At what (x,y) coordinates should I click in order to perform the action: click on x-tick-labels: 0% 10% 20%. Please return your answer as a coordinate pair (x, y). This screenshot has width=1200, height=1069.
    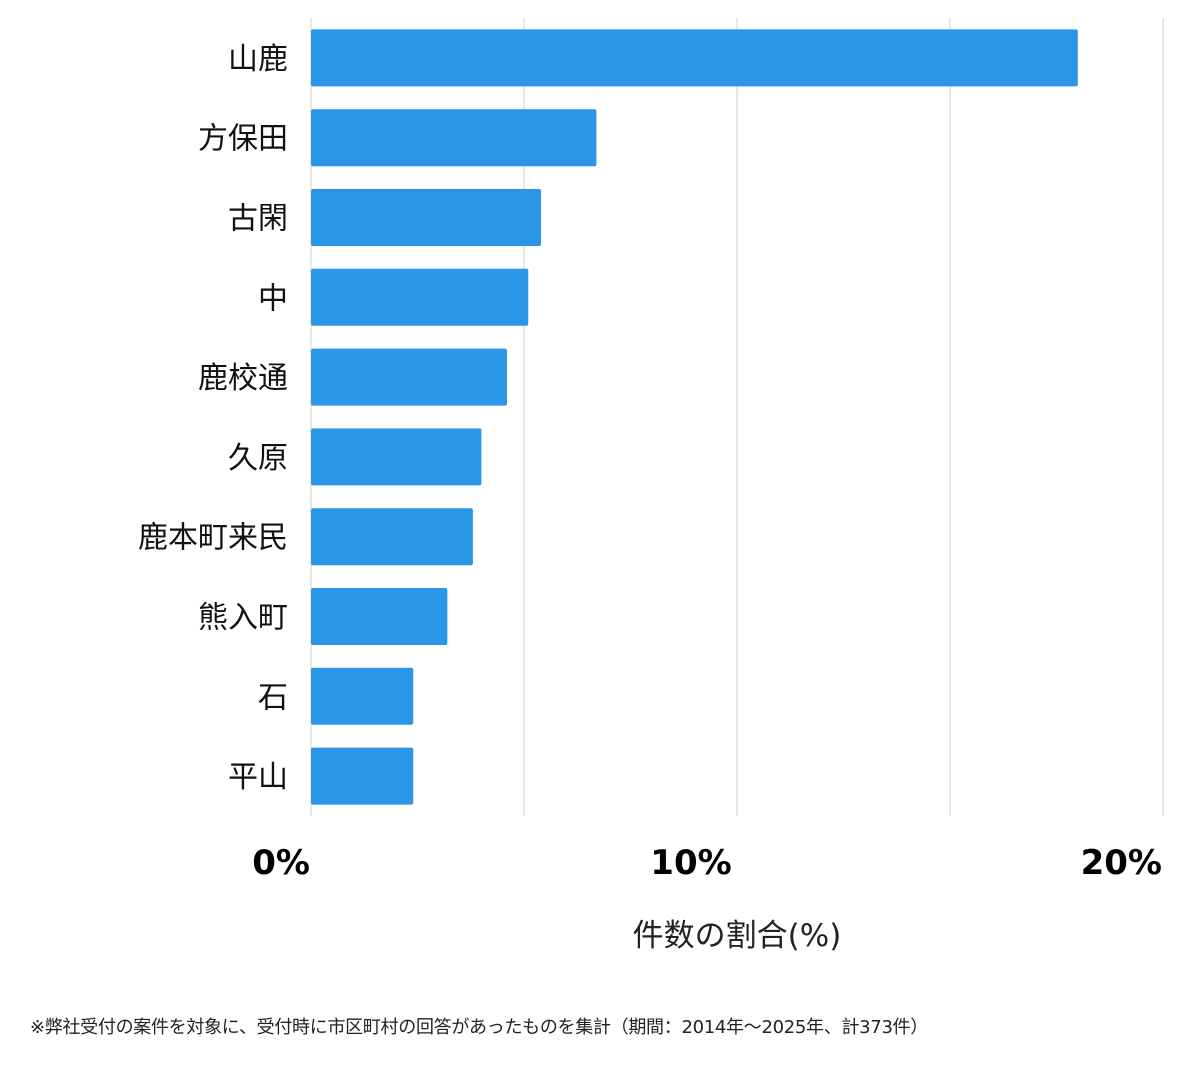
    Looking at the image, I should click on (707, 863).